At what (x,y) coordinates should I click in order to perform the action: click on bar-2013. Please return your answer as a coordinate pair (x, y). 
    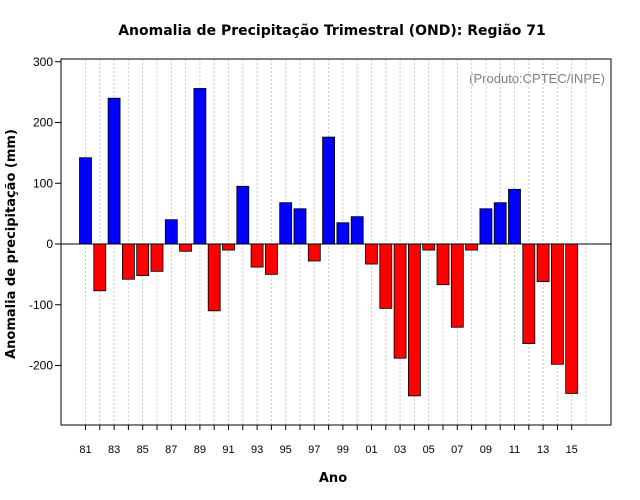
    Looking at the image, I should click on (543, 263).